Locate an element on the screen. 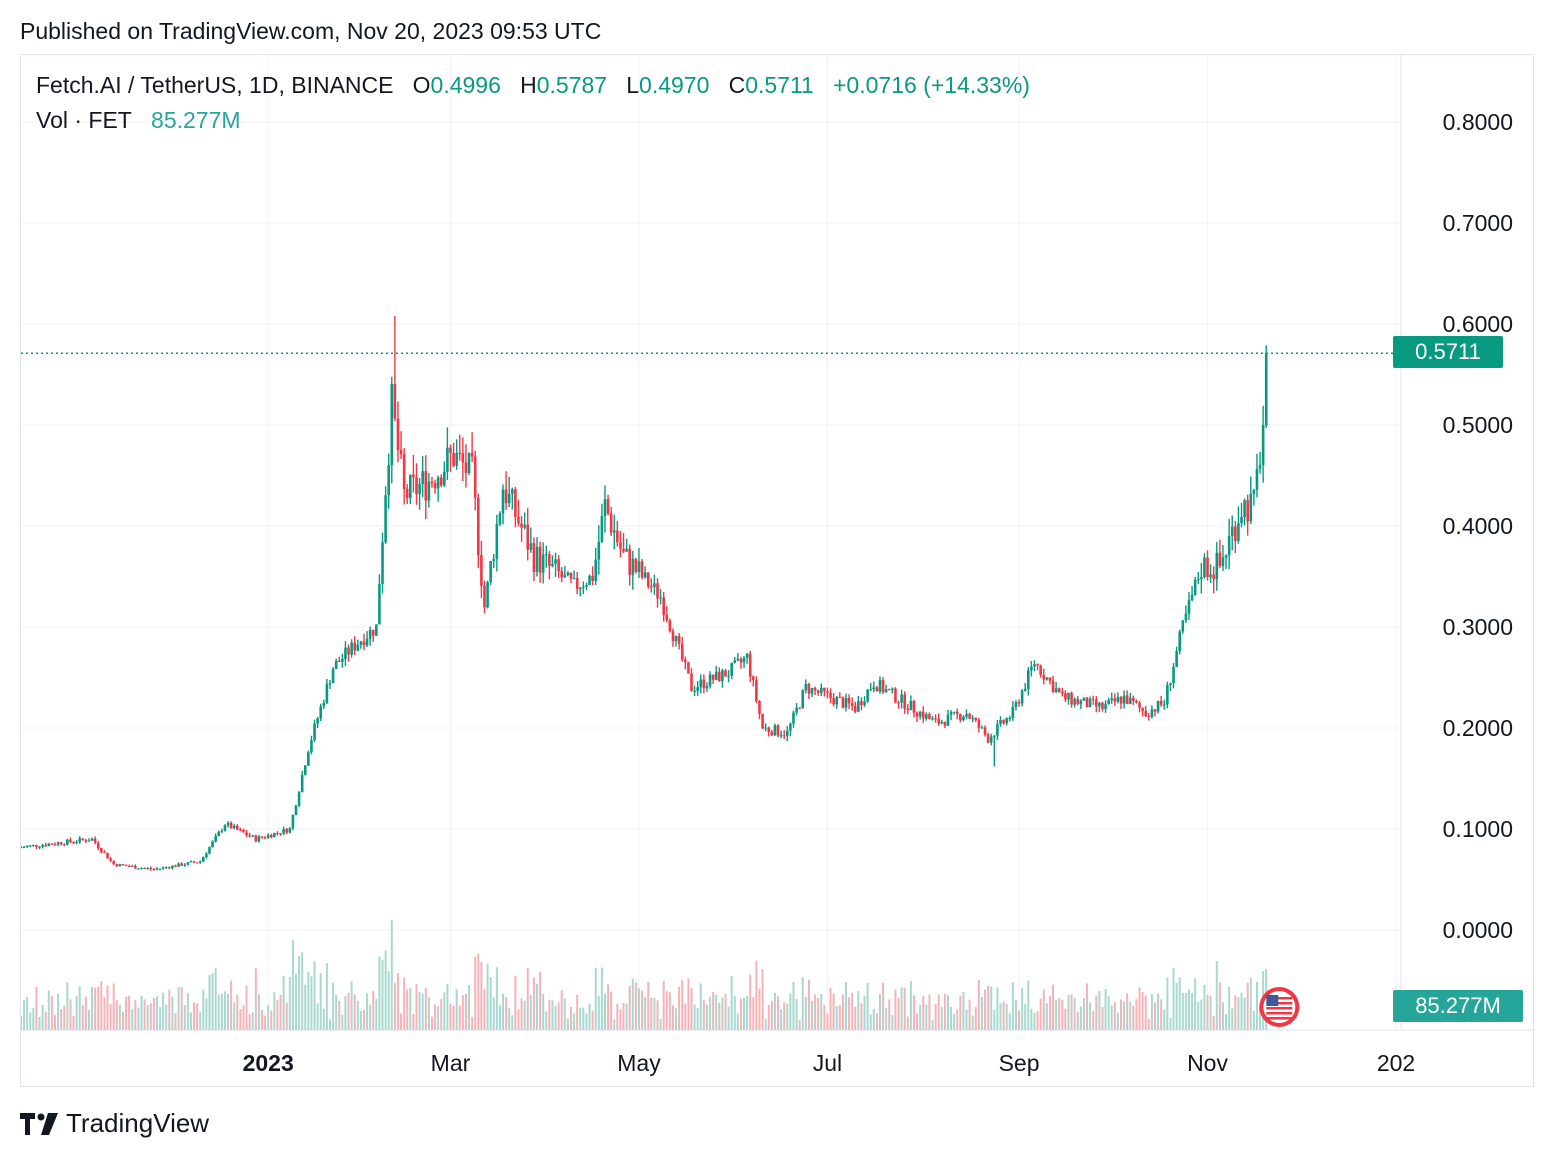 The image size is (1554, 1158). tradingview-brand: TradingView is located at coordinates (114, 1123).